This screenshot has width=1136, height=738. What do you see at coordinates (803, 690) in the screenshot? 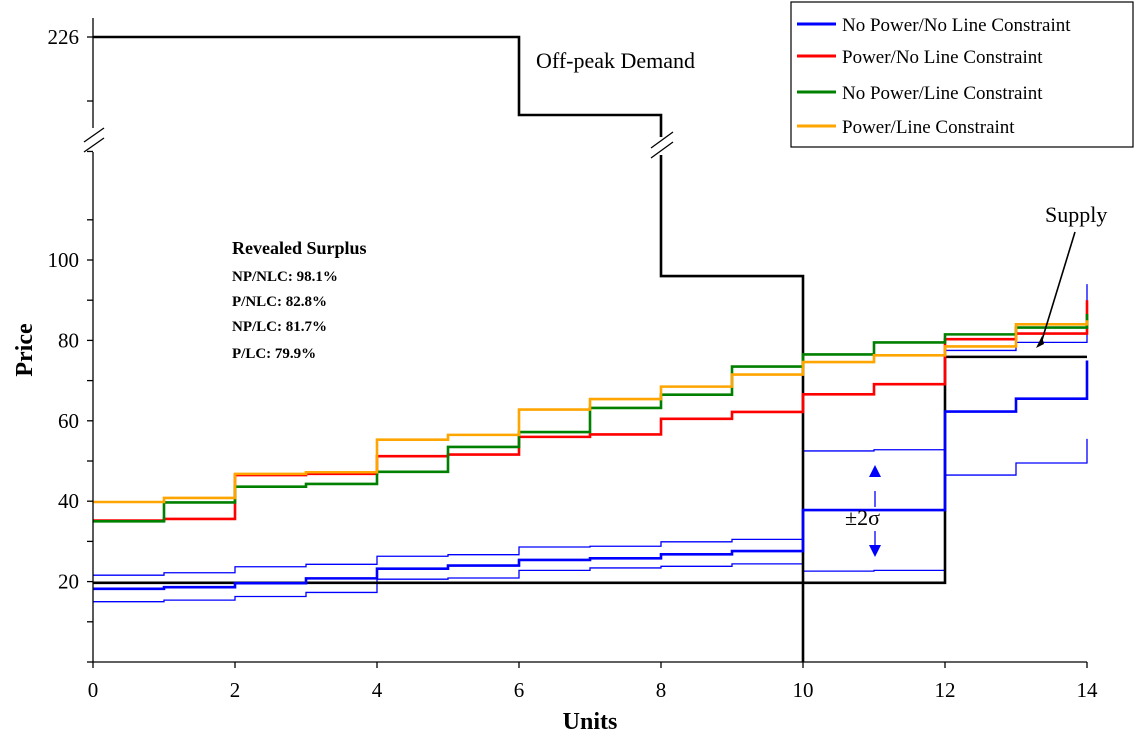
I see `x-tick-label: 10` at bounding box center [803, 690].